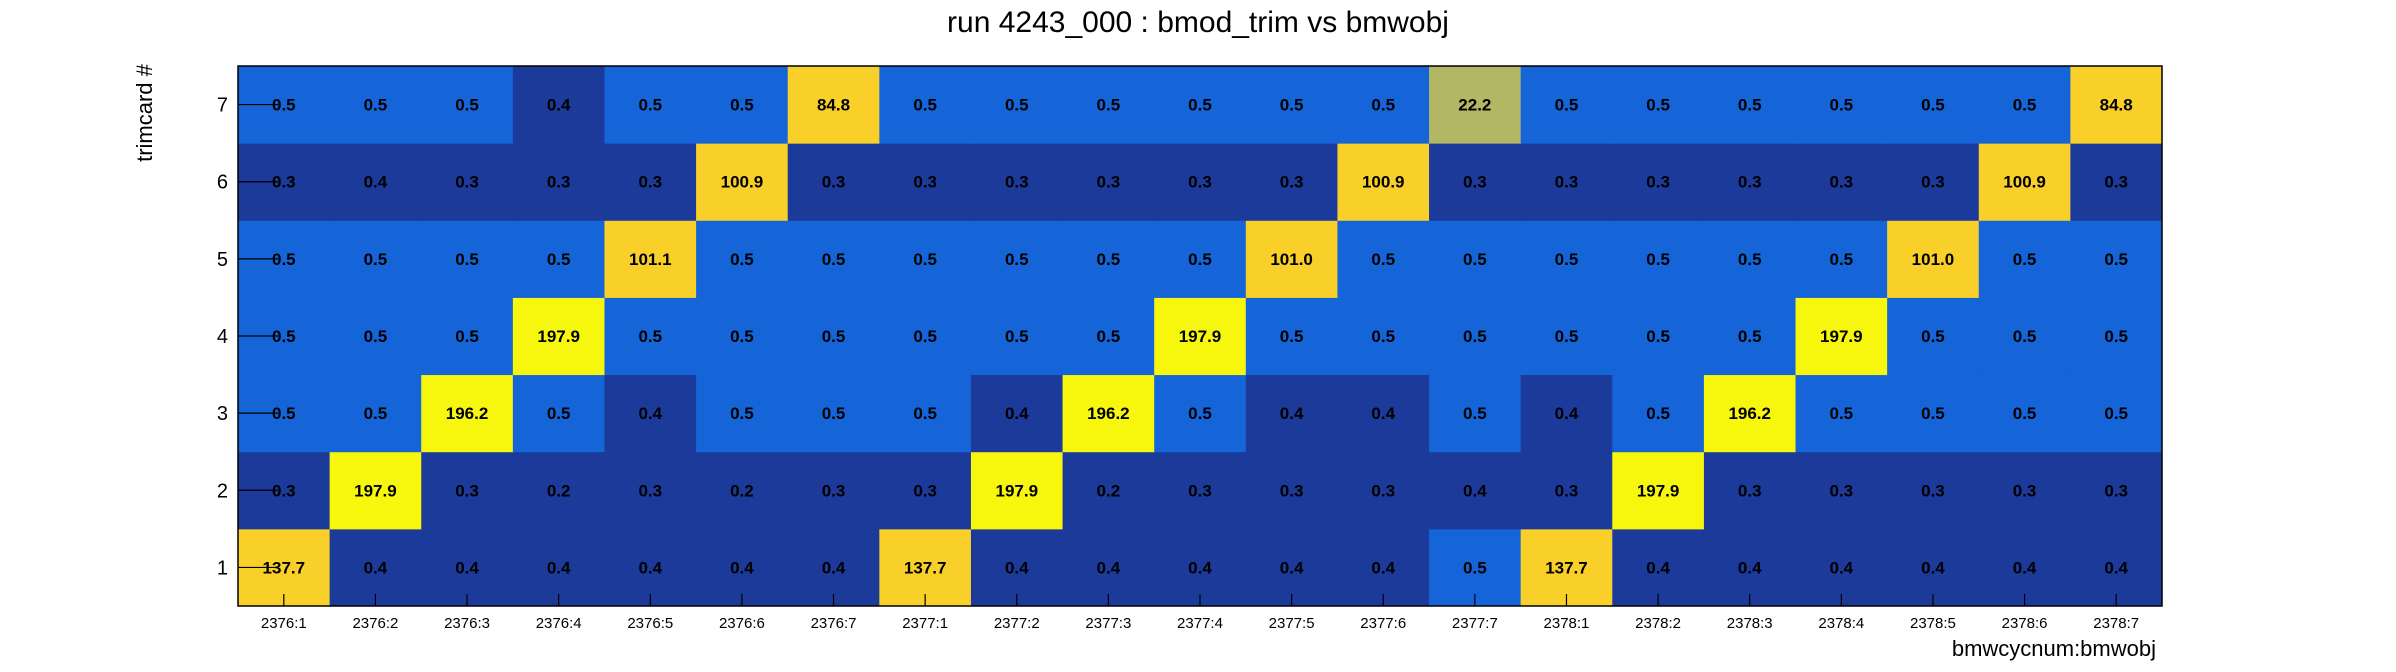  Describe the element at coordinates (1292, 623) in the screenshot. I see `x-tick-label: 2377:5` at that location.